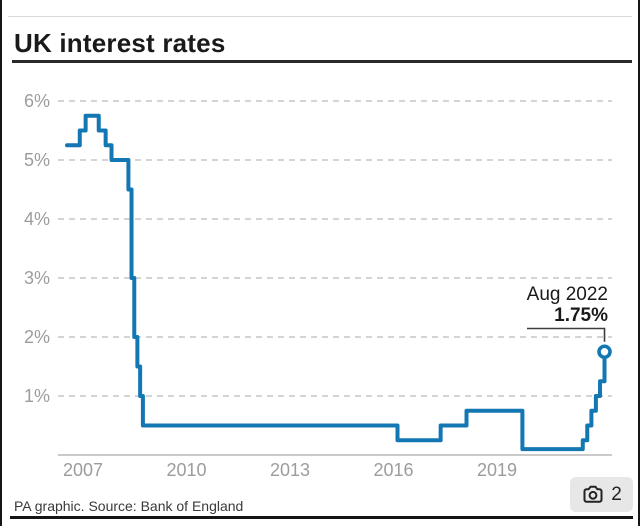 The image size is (640, 526). I want to click on x-tick-label: 2019, so click(497, 470).